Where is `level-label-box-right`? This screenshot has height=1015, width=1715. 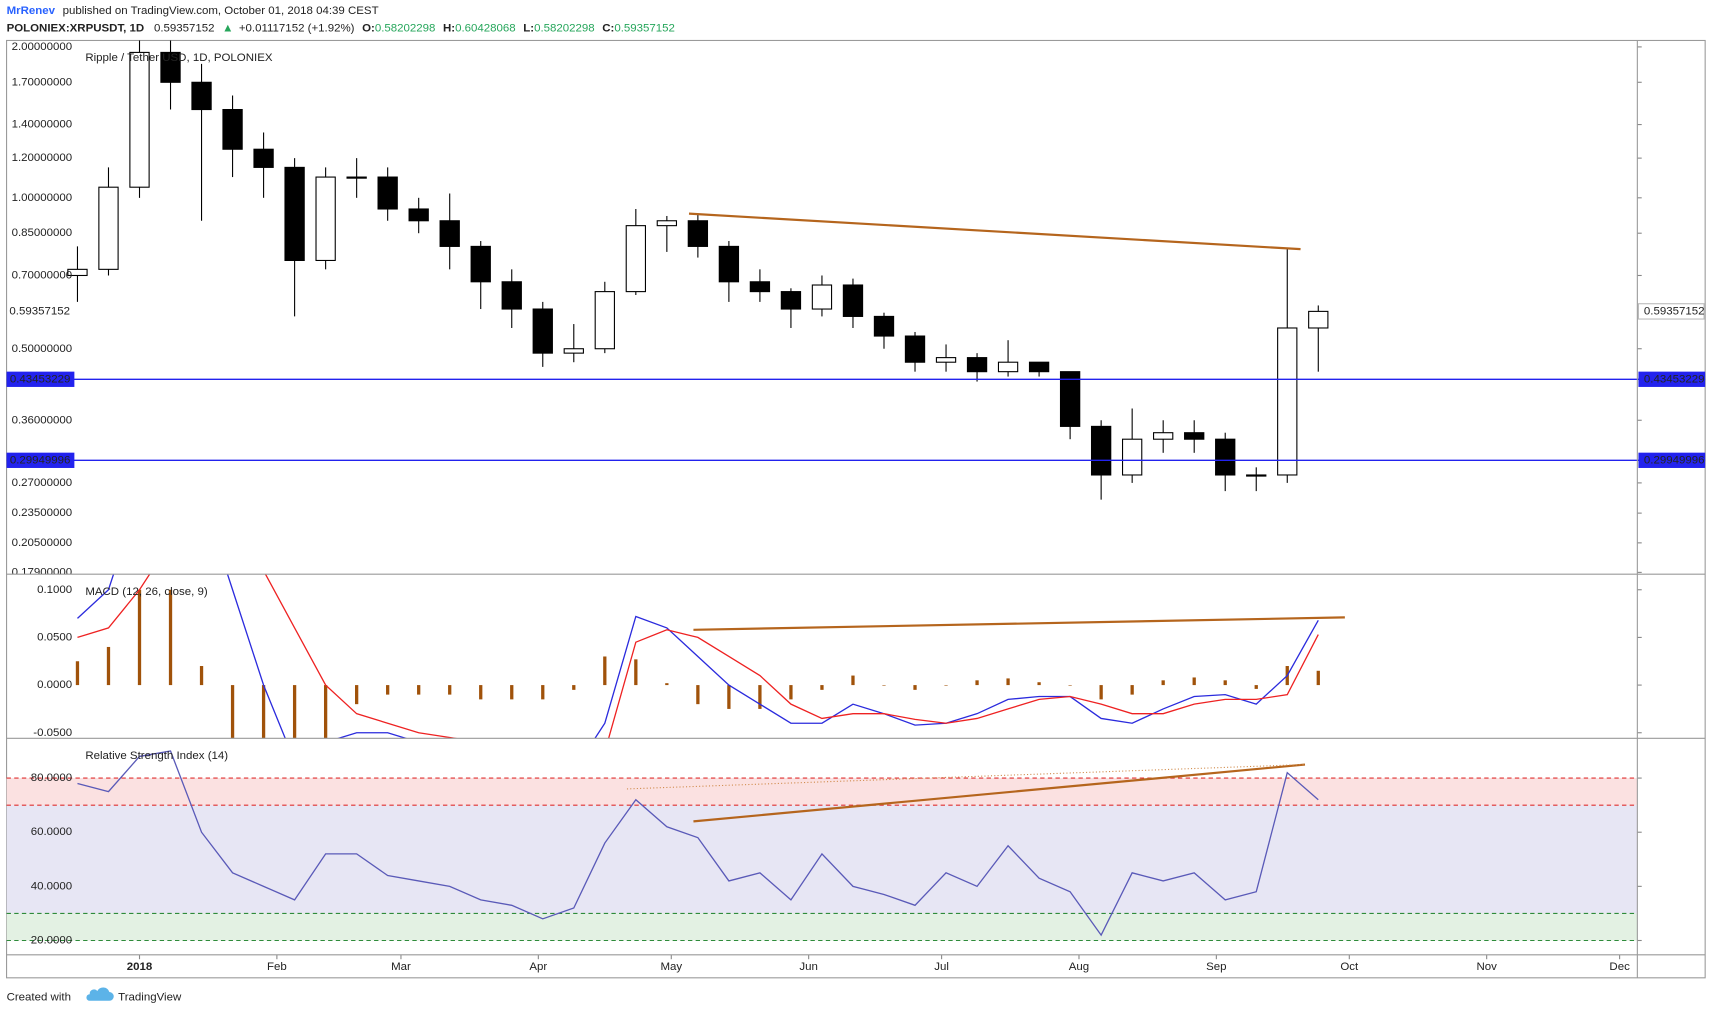
level-label-box-right is located at coordinates (1672, 460).